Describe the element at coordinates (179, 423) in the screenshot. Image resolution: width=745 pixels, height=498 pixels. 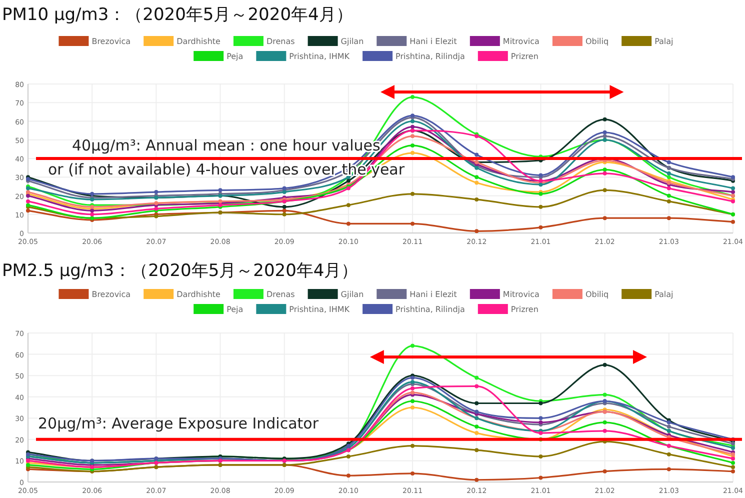
I see `ref-line-label: 20µg/m³: Average Exposure Indicator` at that location.